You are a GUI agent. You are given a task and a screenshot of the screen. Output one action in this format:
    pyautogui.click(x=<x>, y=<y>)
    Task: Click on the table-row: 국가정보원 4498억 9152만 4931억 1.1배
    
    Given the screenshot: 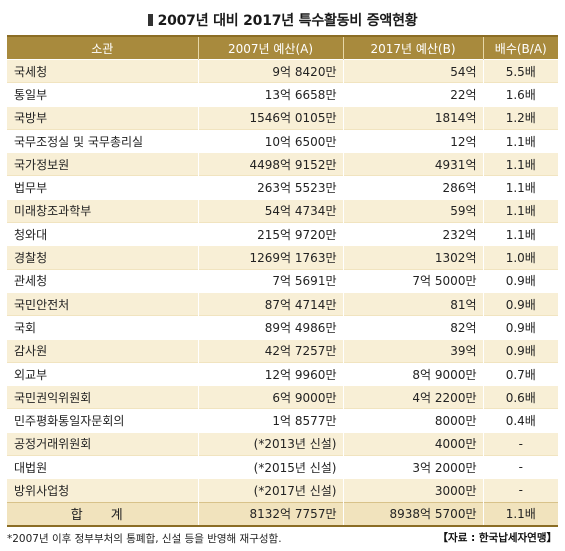 What is the action you would take?
    pyautogui.click(x=282, y=164)
    